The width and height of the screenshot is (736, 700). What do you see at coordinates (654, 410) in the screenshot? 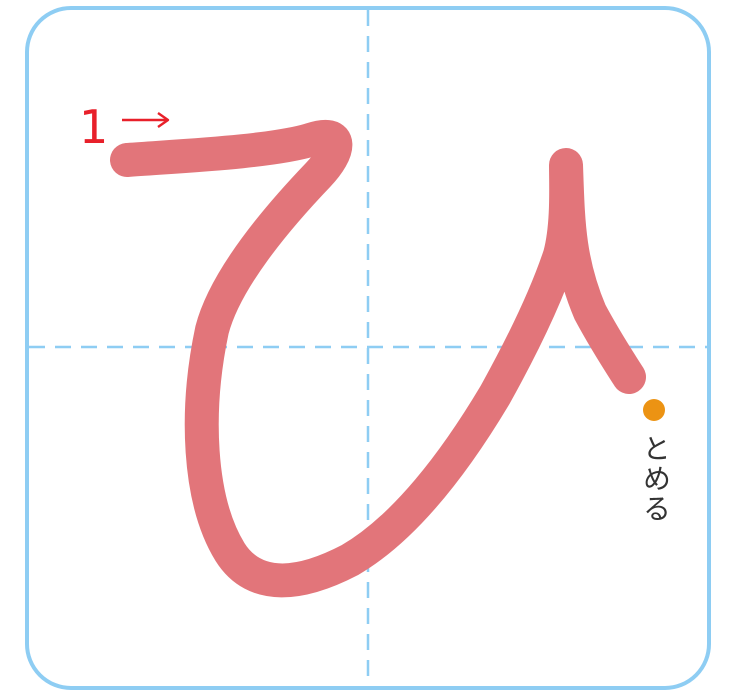
I see `stop-point-dot` at bounding box center [654, 410].